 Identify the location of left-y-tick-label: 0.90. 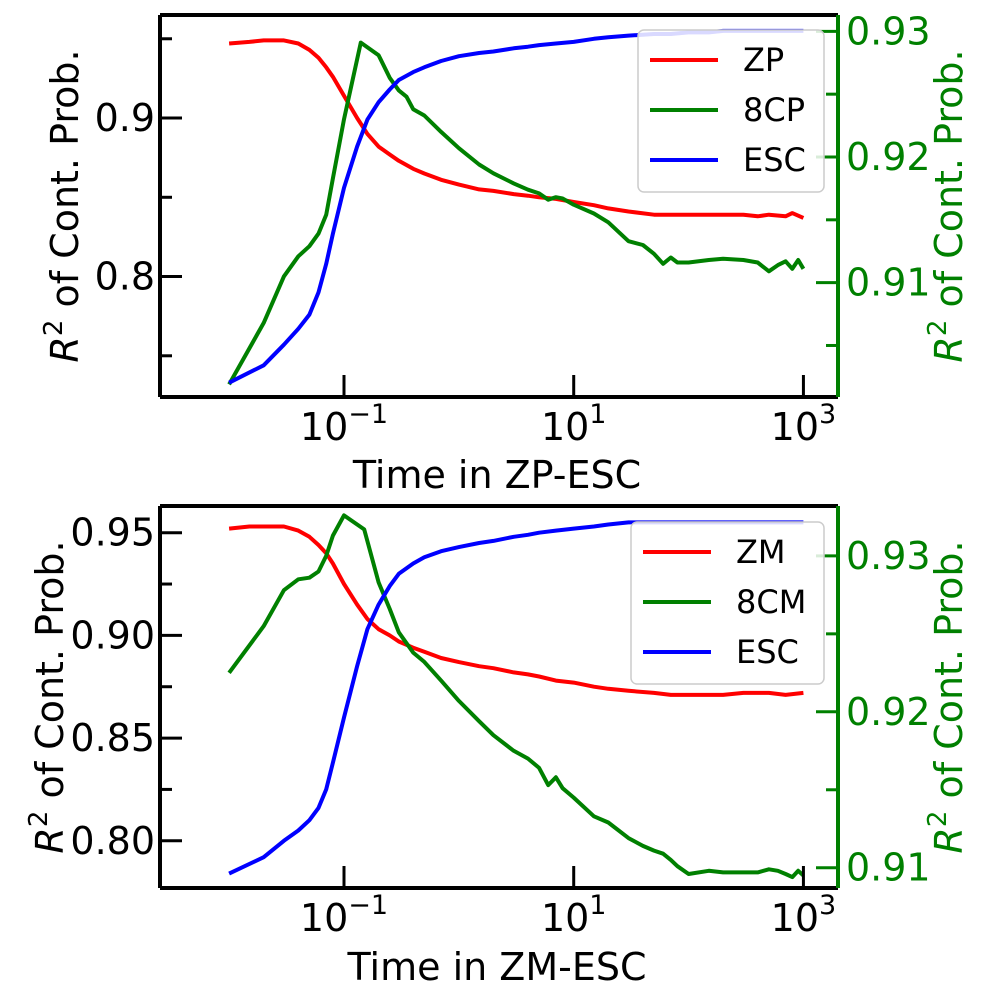
(112, 635).